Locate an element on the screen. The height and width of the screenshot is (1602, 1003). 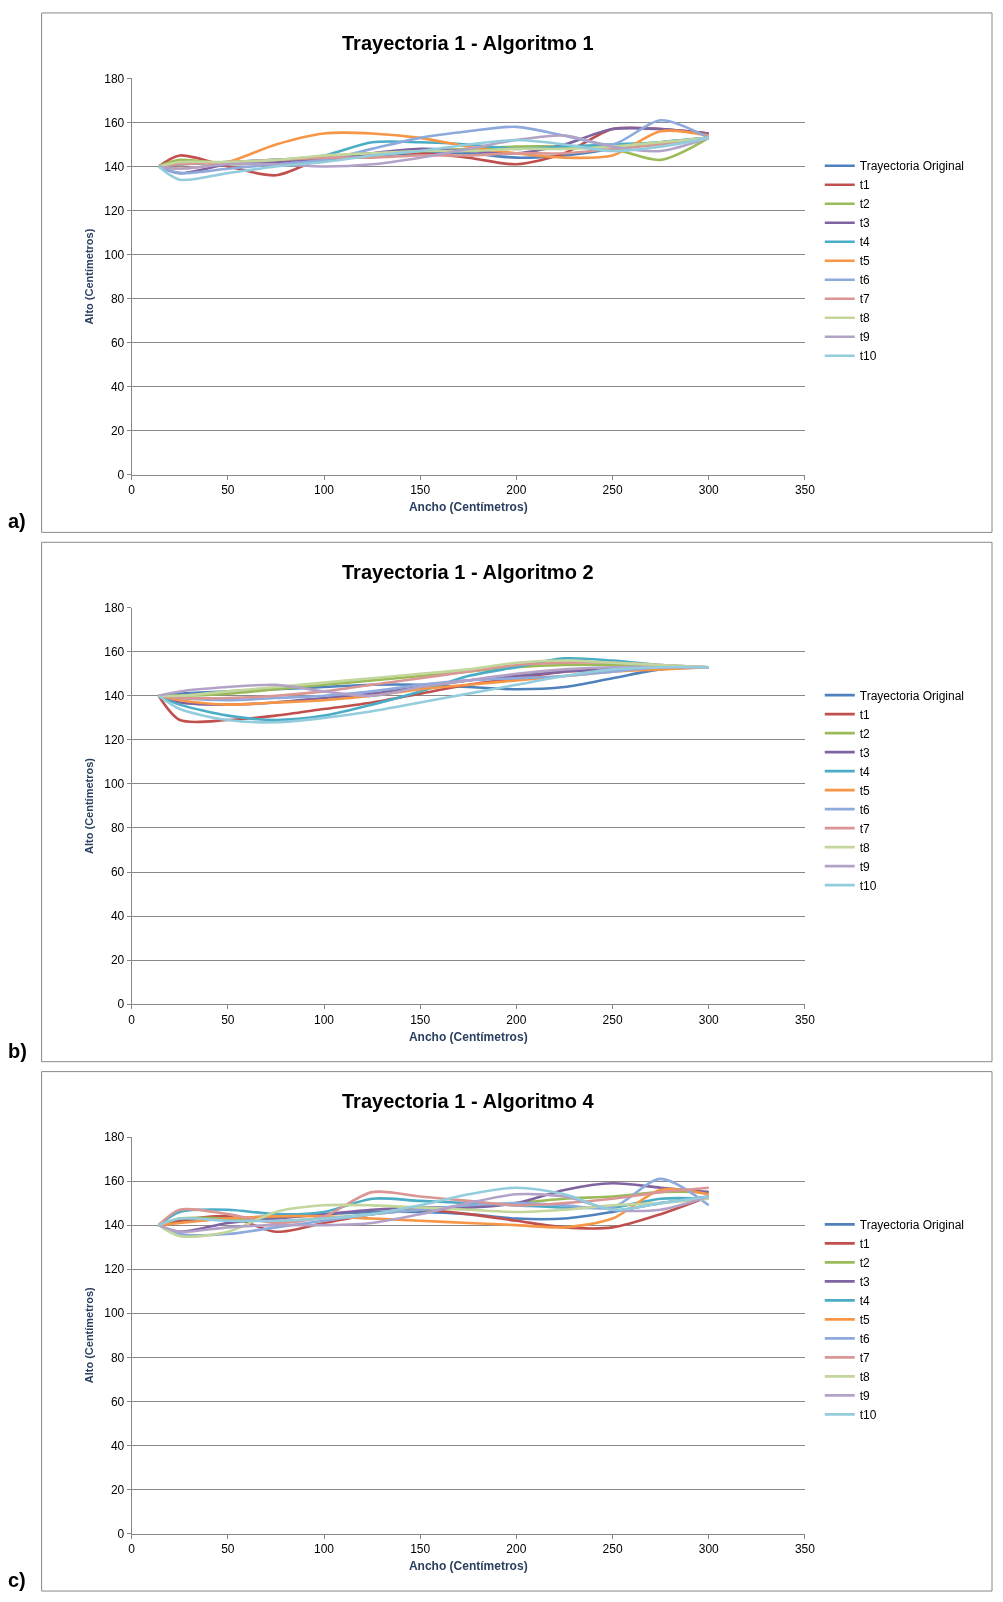
text: a) is located at coordinates (17, 521).